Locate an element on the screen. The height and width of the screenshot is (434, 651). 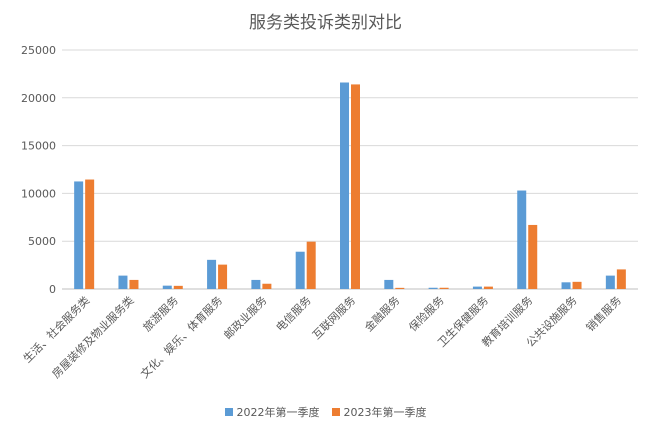
legend-label-2022: 2022年第一季度 is located at coordinates (278, 412).